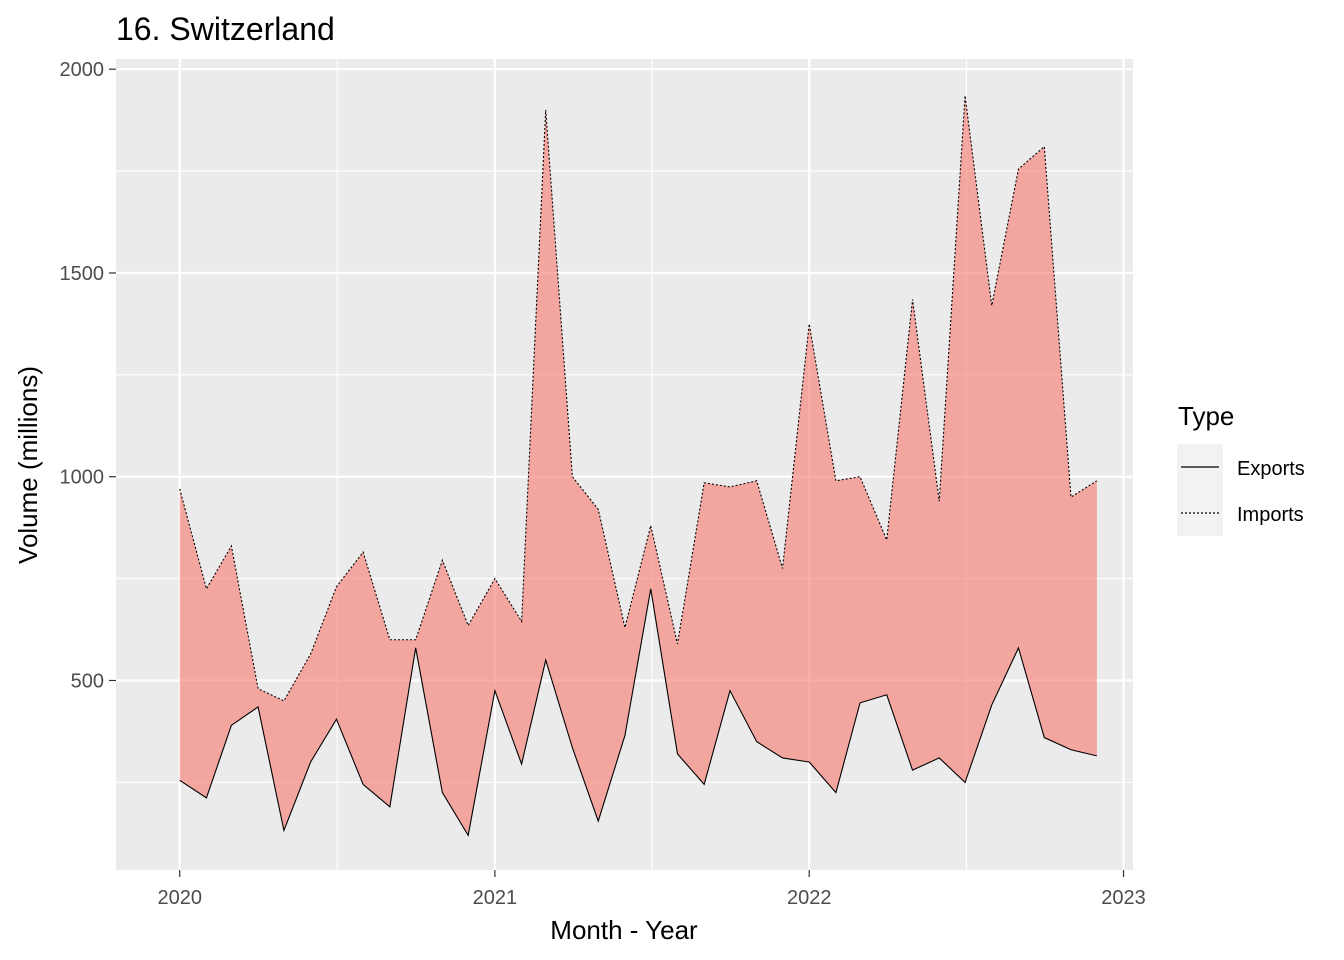 This screenshot has width=1344, height=960. What do you see at coordinates (809, 898) in the screenshot?
I see `x-tick-label: 2022` at bounding box center [809, 898].